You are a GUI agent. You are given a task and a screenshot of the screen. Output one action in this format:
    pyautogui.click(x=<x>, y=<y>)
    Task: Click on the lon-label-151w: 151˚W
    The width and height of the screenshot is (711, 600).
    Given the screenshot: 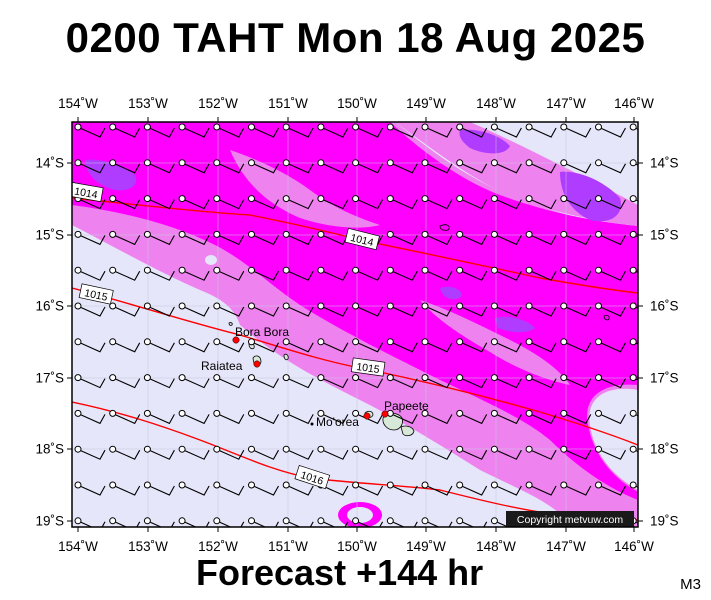 What is the action you would take?
    pyautogui.click(x=288, y=103)
    